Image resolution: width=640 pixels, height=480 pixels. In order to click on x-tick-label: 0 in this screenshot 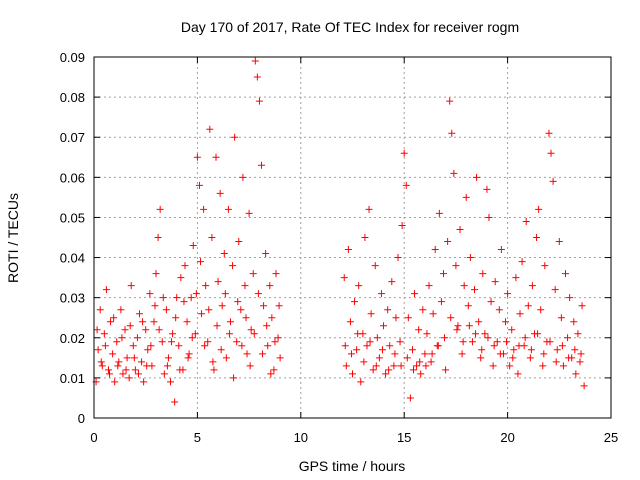, I will do `click(93, 437)`.